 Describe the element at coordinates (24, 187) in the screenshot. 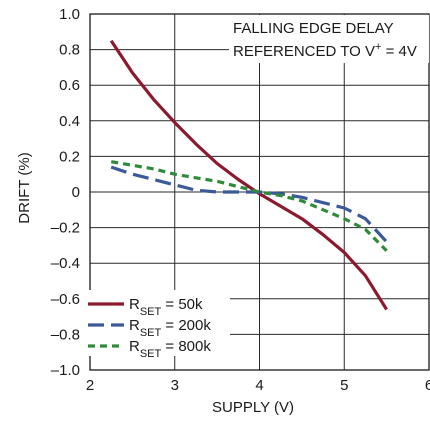

I see `y-axis-label: DRIFT (%)` at that location.